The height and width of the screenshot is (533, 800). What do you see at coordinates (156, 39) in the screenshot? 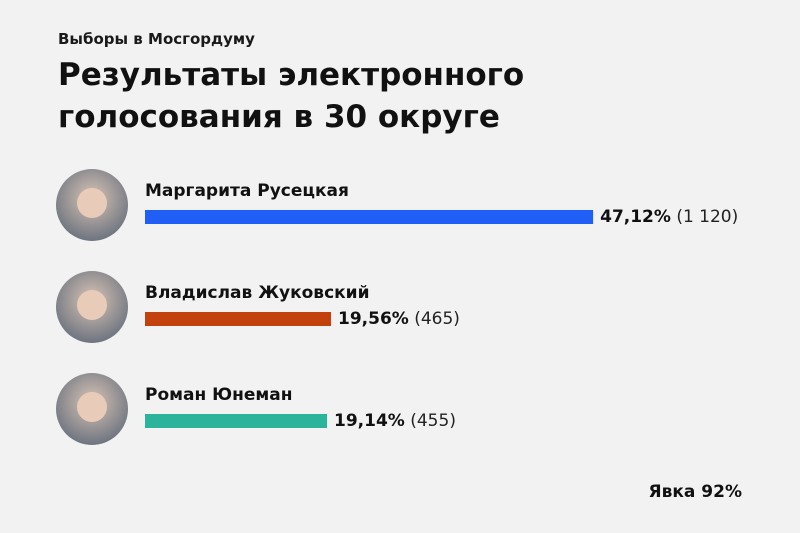
I see `chart-subtitle: Выборы в Мосгордуму` at bounding box center [156, 39].